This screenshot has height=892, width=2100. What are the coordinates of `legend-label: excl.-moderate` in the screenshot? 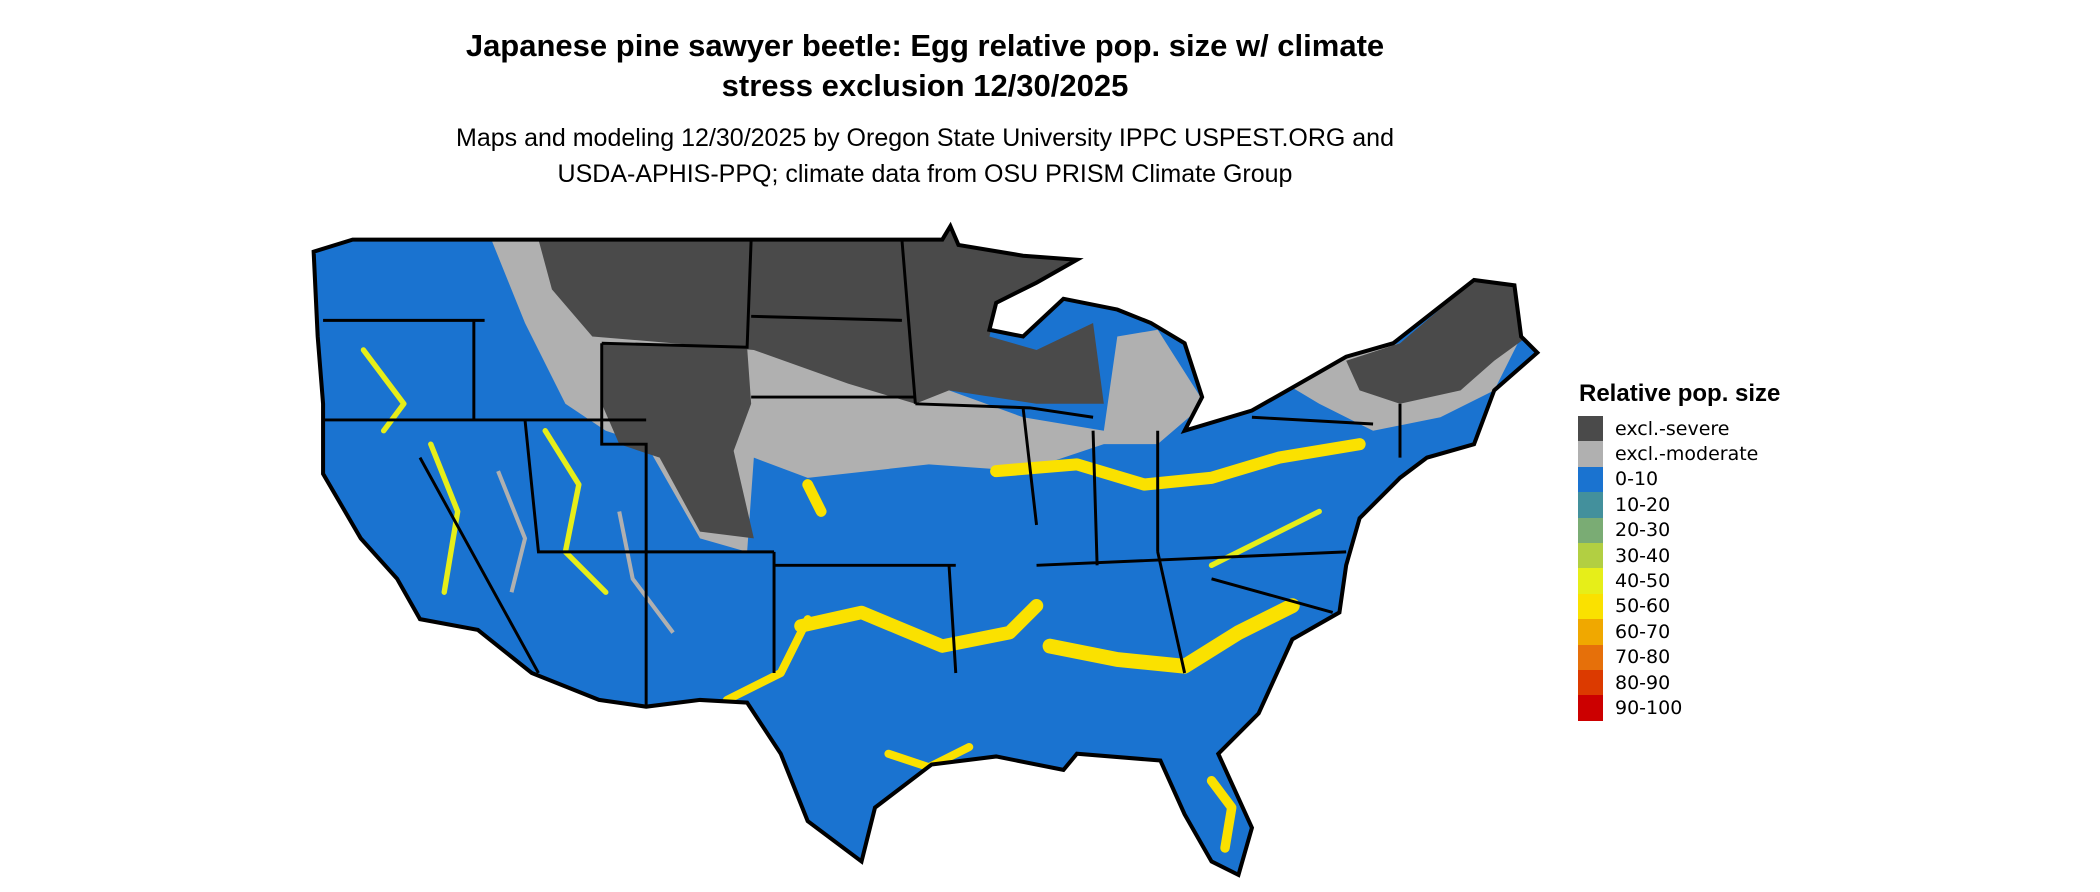 It's located at (1687, 454).